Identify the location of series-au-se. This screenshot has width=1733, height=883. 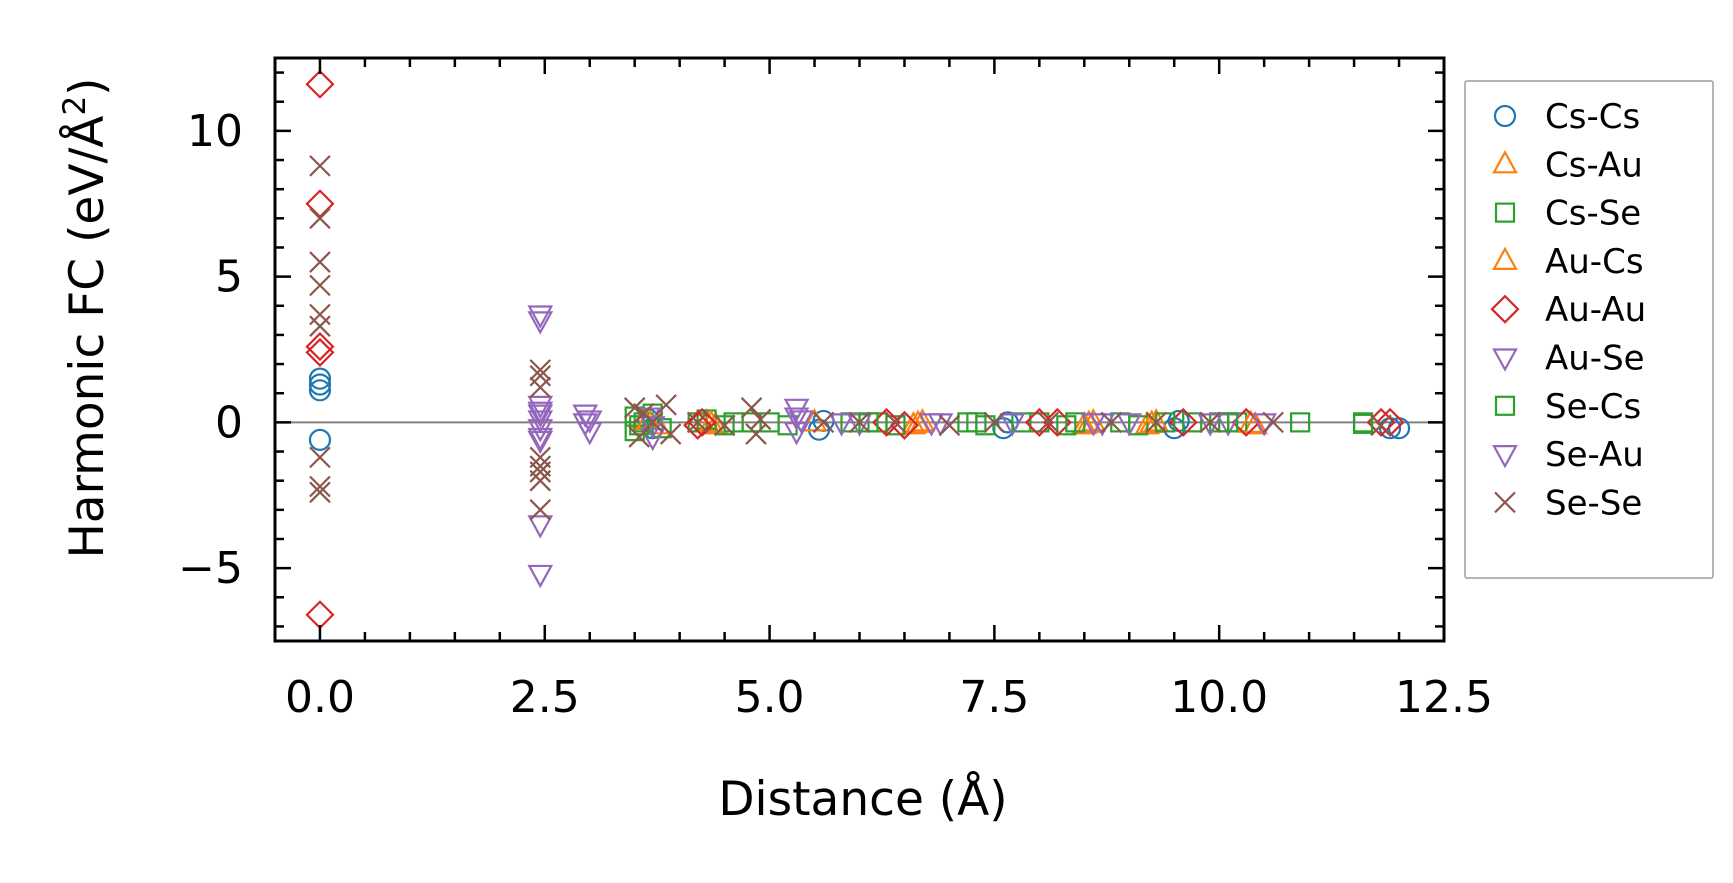
(902, 447).